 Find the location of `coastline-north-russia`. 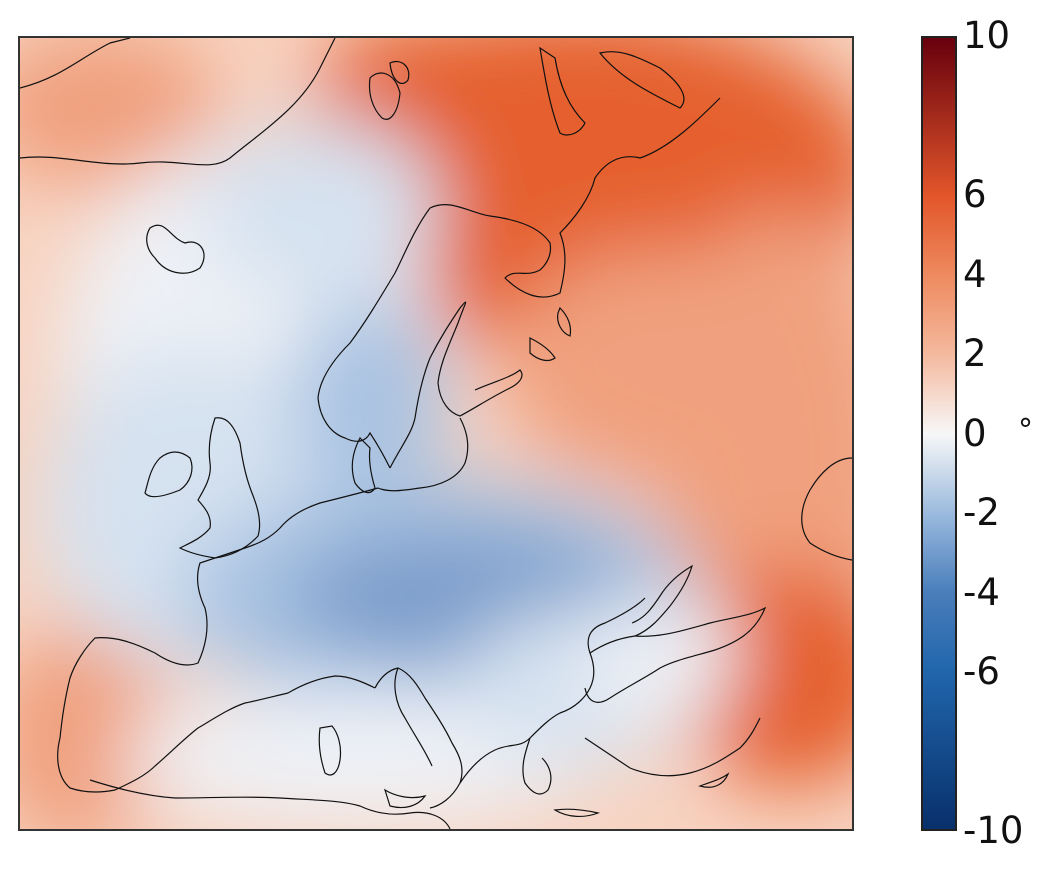

coastline-north-russia is located at coordinates (575, 197).